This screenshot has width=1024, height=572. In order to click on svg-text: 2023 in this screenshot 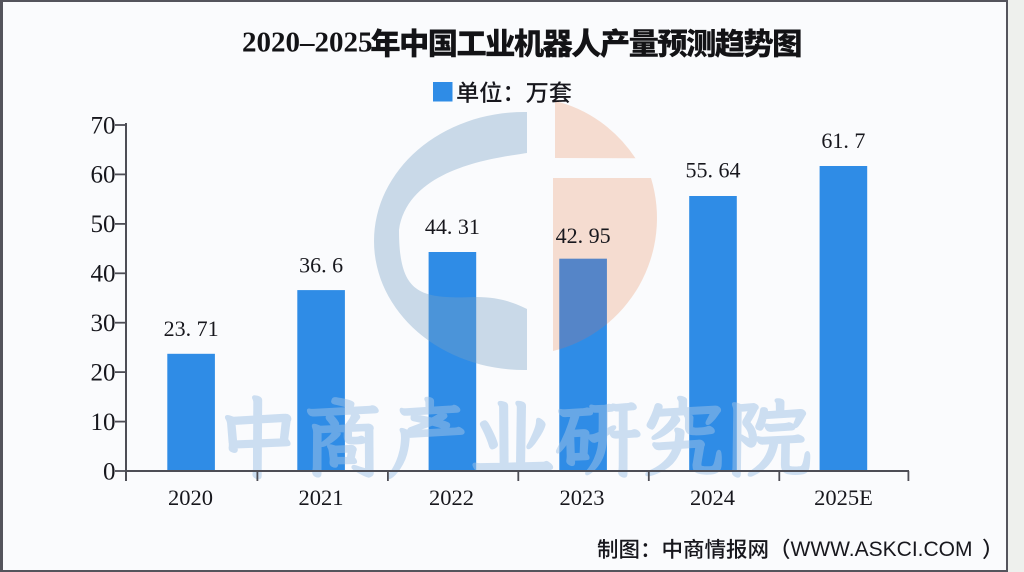, I will do `click(582, 497)`.